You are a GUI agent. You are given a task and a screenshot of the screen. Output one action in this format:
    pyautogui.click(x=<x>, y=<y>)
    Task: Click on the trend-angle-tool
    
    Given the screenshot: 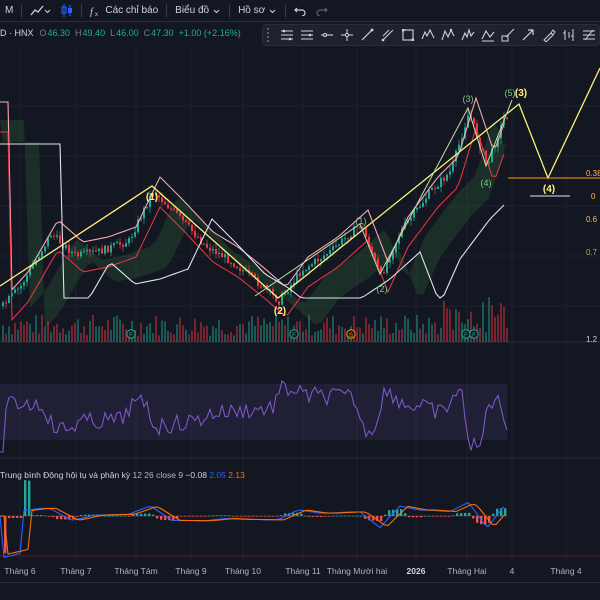 What is the action you would take?
    pyautogui.click(x=347, y=35)
    